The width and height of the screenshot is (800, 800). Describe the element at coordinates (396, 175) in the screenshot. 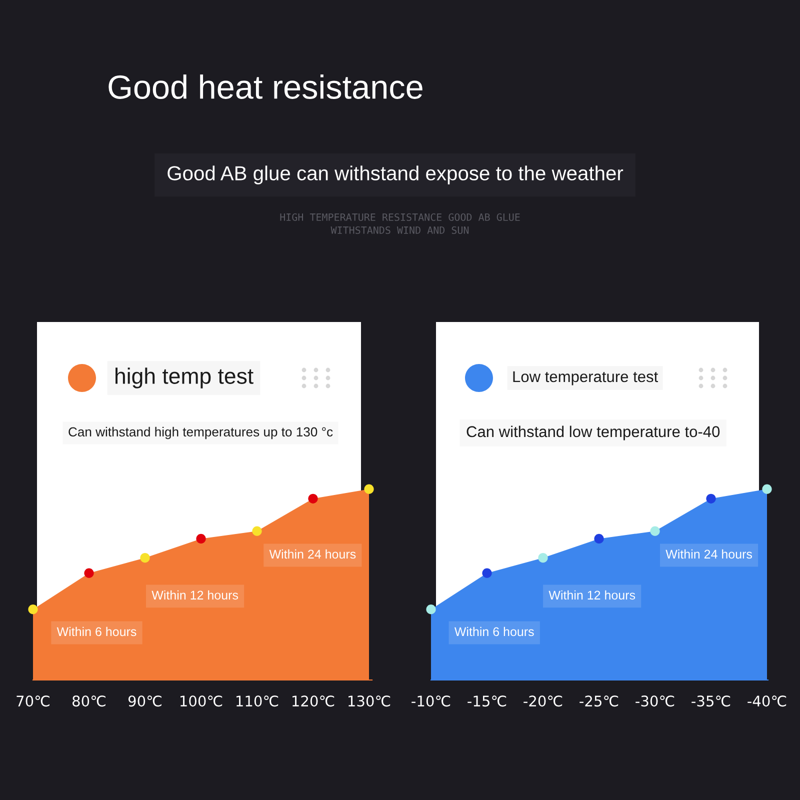

I see `text: Good AB glue can withstand expose to the weather` at that location.